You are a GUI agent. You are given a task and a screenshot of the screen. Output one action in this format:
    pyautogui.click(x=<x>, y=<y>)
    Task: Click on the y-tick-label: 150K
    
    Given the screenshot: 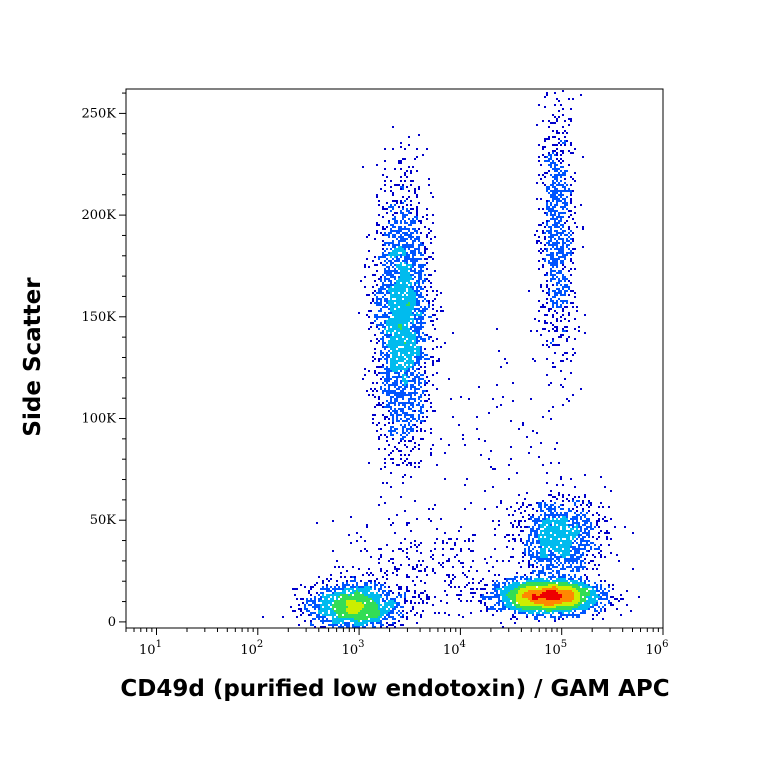 What is the action you would take?
    pyautogui.click(x=98, y=317)
    